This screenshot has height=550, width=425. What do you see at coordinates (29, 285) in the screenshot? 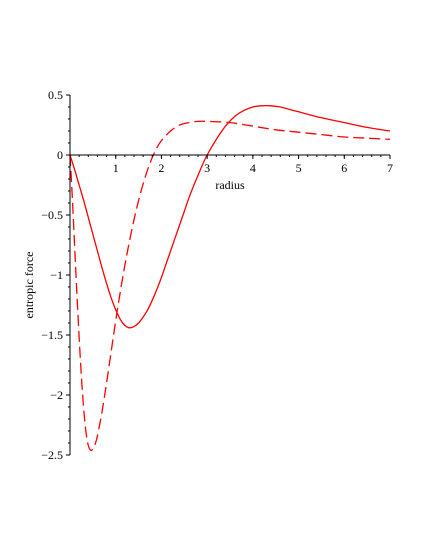
I see `y-axis-label: entropic force` at bounding box center [29, 285].